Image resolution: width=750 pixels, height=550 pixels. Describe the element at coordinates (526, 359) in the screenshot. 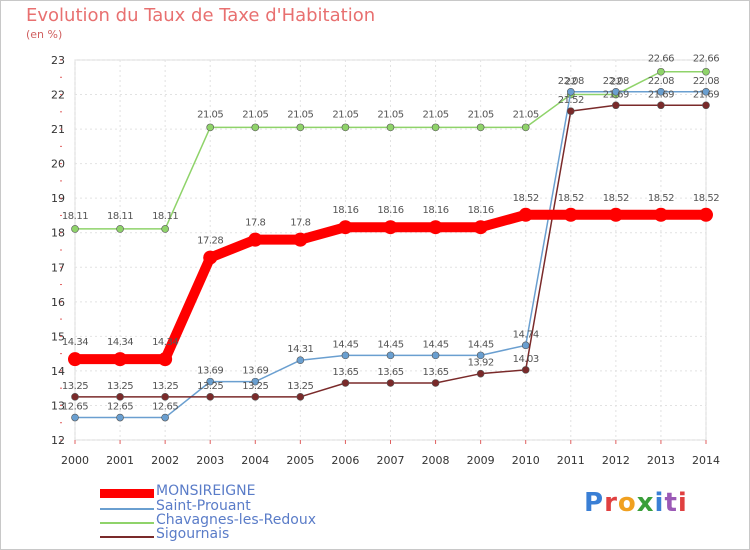

I see `data-label: 14.03` at that location.